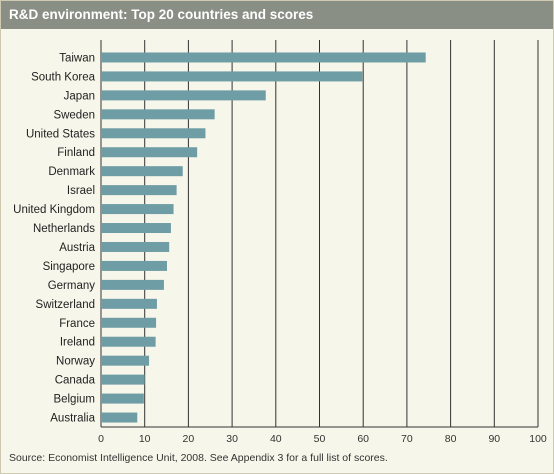 The image size is (554, 474). I want to click on x-tick-label: 50, so click(320, 439).